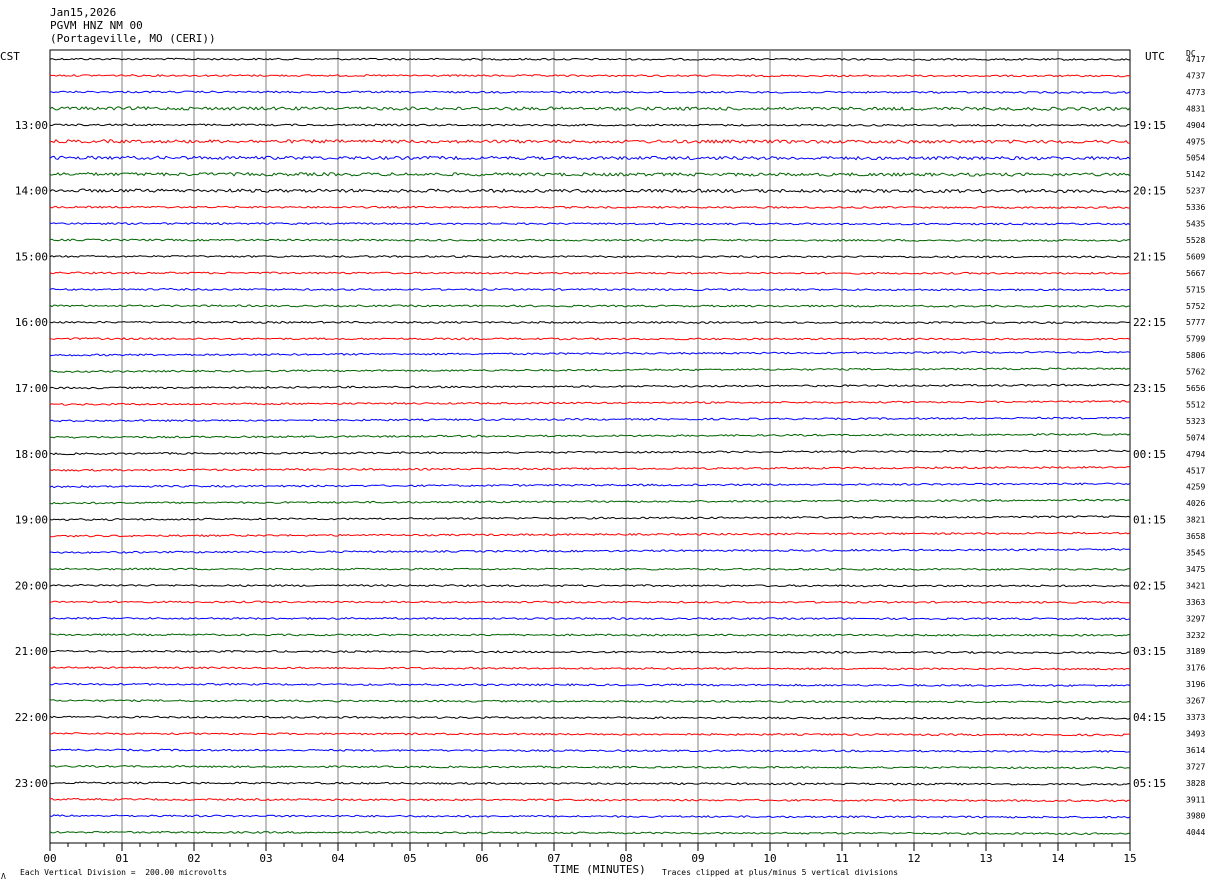 Image resolution: width=1210 pixels, height=886 pixels. Describe the element at coordinates (1195, 635) in the screenshot. I see `dc-offset-label: 3232` at that location.